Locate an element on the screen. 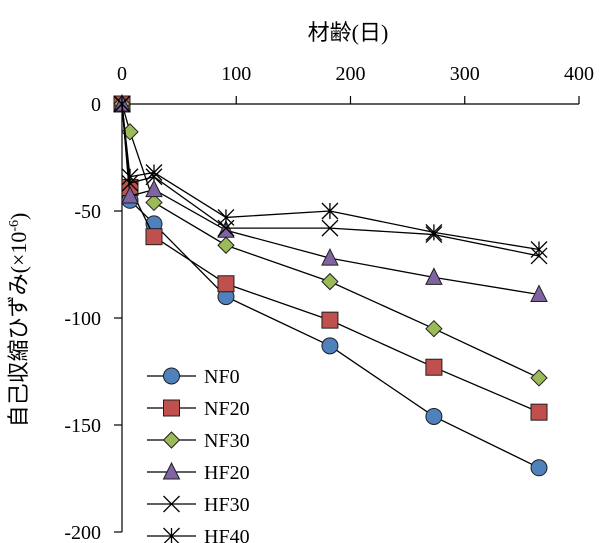 The image size is (600, 543). x-tick-label: 0 is located at coordinates (122, 74).